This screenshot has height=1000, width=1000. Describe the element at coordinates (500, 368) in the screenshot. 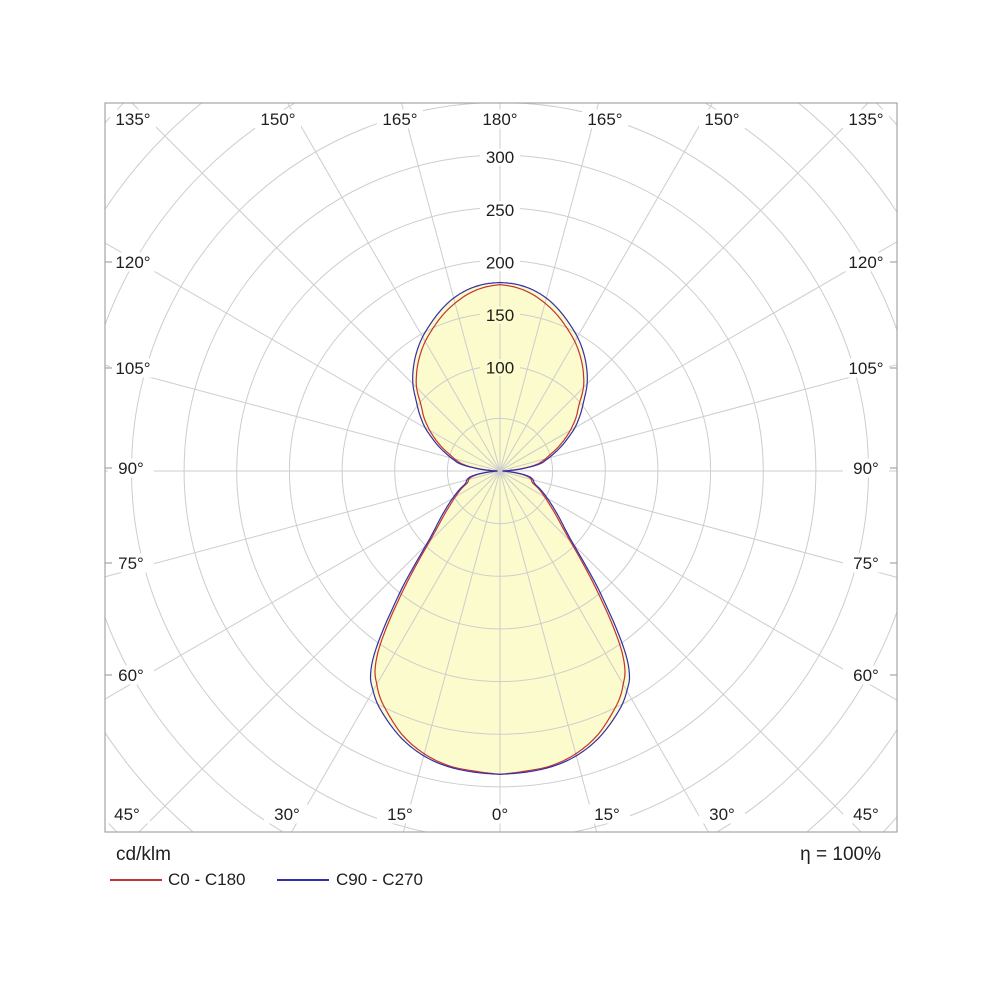

I see `radial-tick-label: 100` at that location.